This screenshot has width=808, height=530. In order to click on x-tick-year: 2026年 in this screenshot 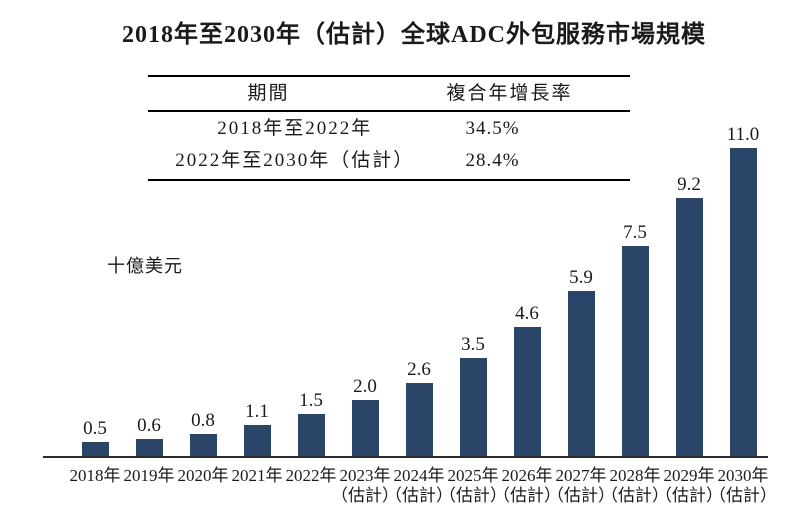, I will do `click(527, 475)`.